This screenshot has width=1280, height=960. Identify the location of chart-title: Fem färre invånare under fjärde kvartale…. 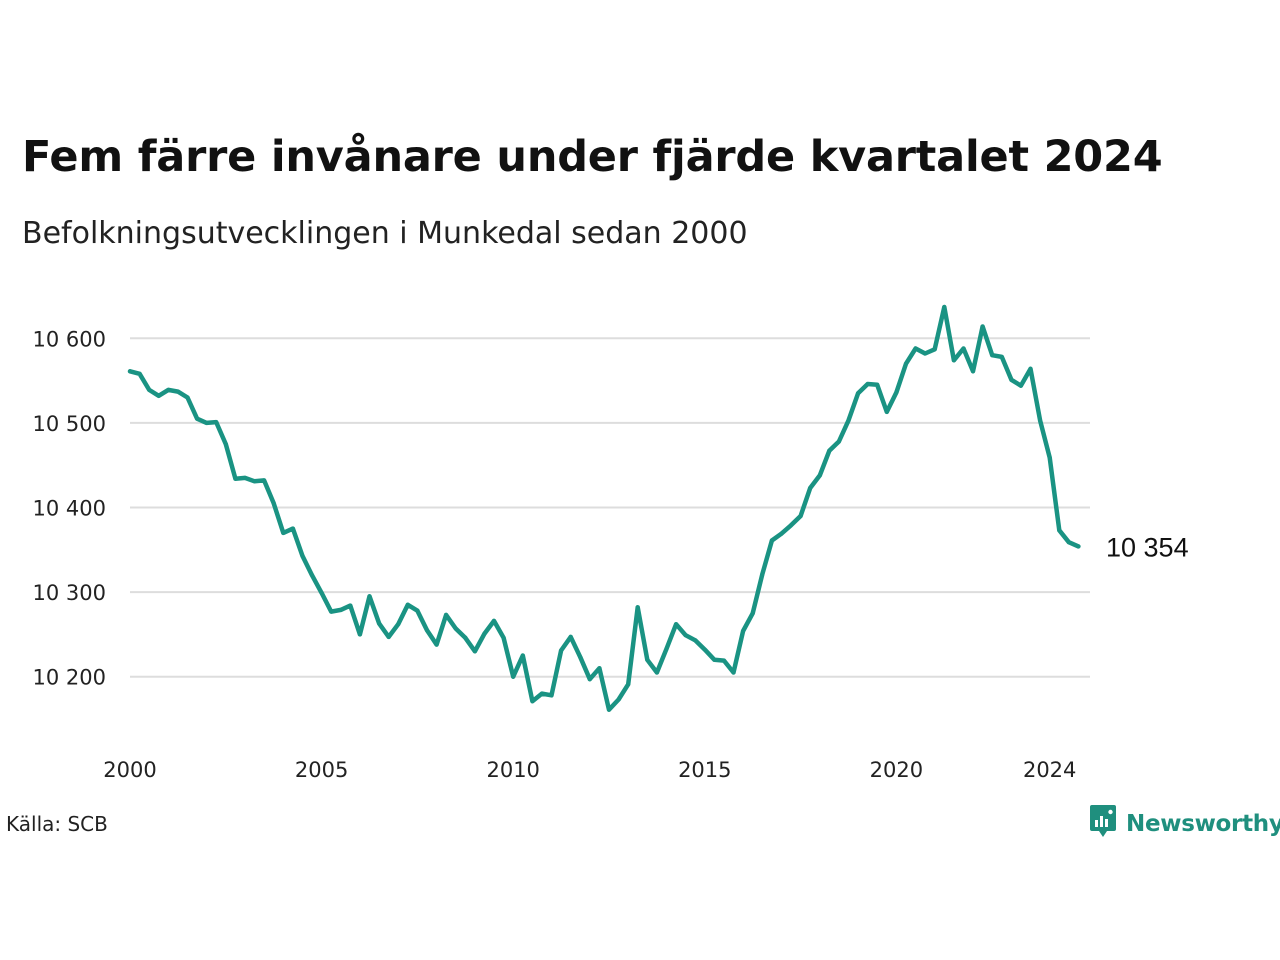
(592, 157).